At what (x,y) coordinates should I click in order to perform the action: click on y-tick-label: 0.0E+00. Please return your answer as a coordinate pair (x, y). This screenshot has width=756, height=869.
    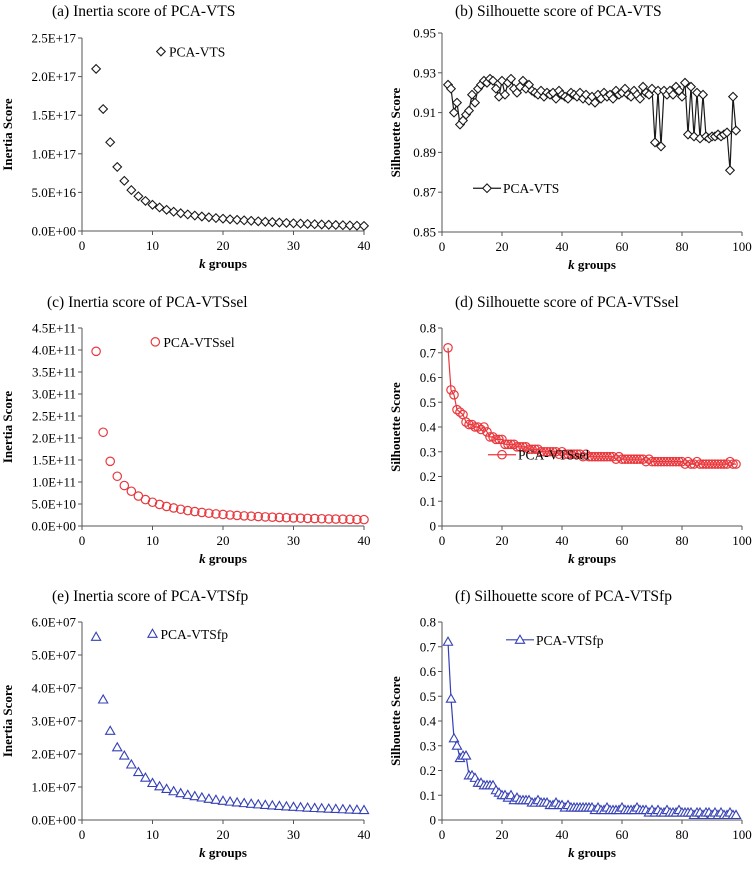
    Looking at the image, I should click on (53, 820).